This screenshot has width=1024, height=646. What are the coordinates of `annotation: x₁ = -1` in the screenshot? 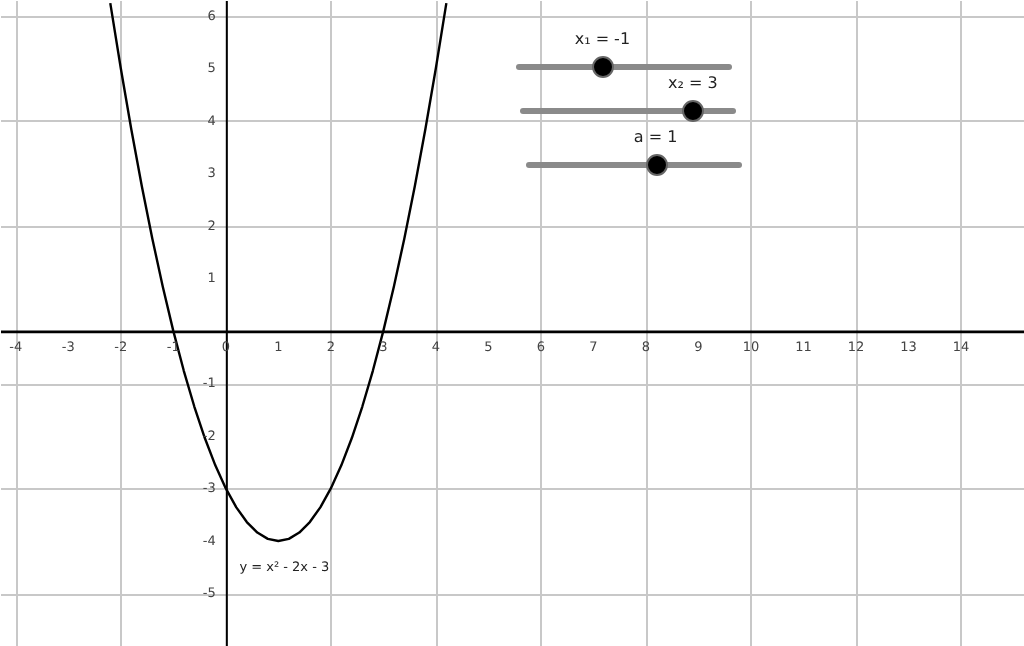 It's located at (602, 39).